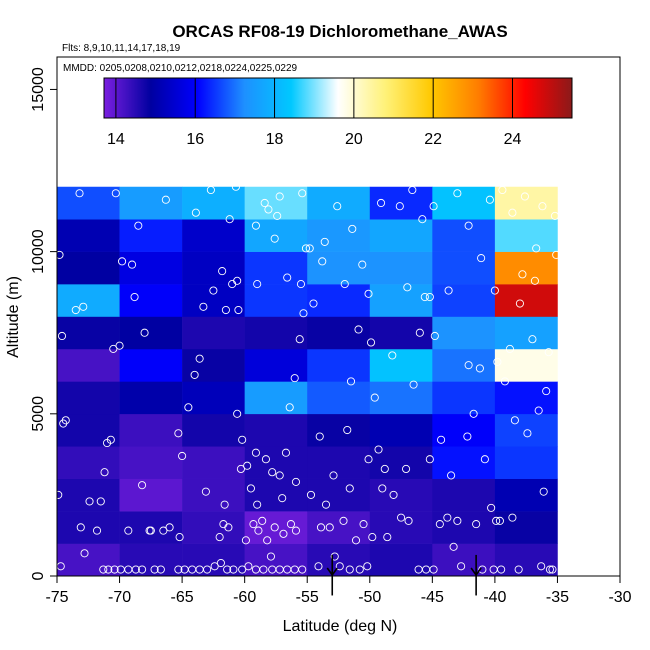  I want to click on y-tick-label: 5000, so click(38, 414).